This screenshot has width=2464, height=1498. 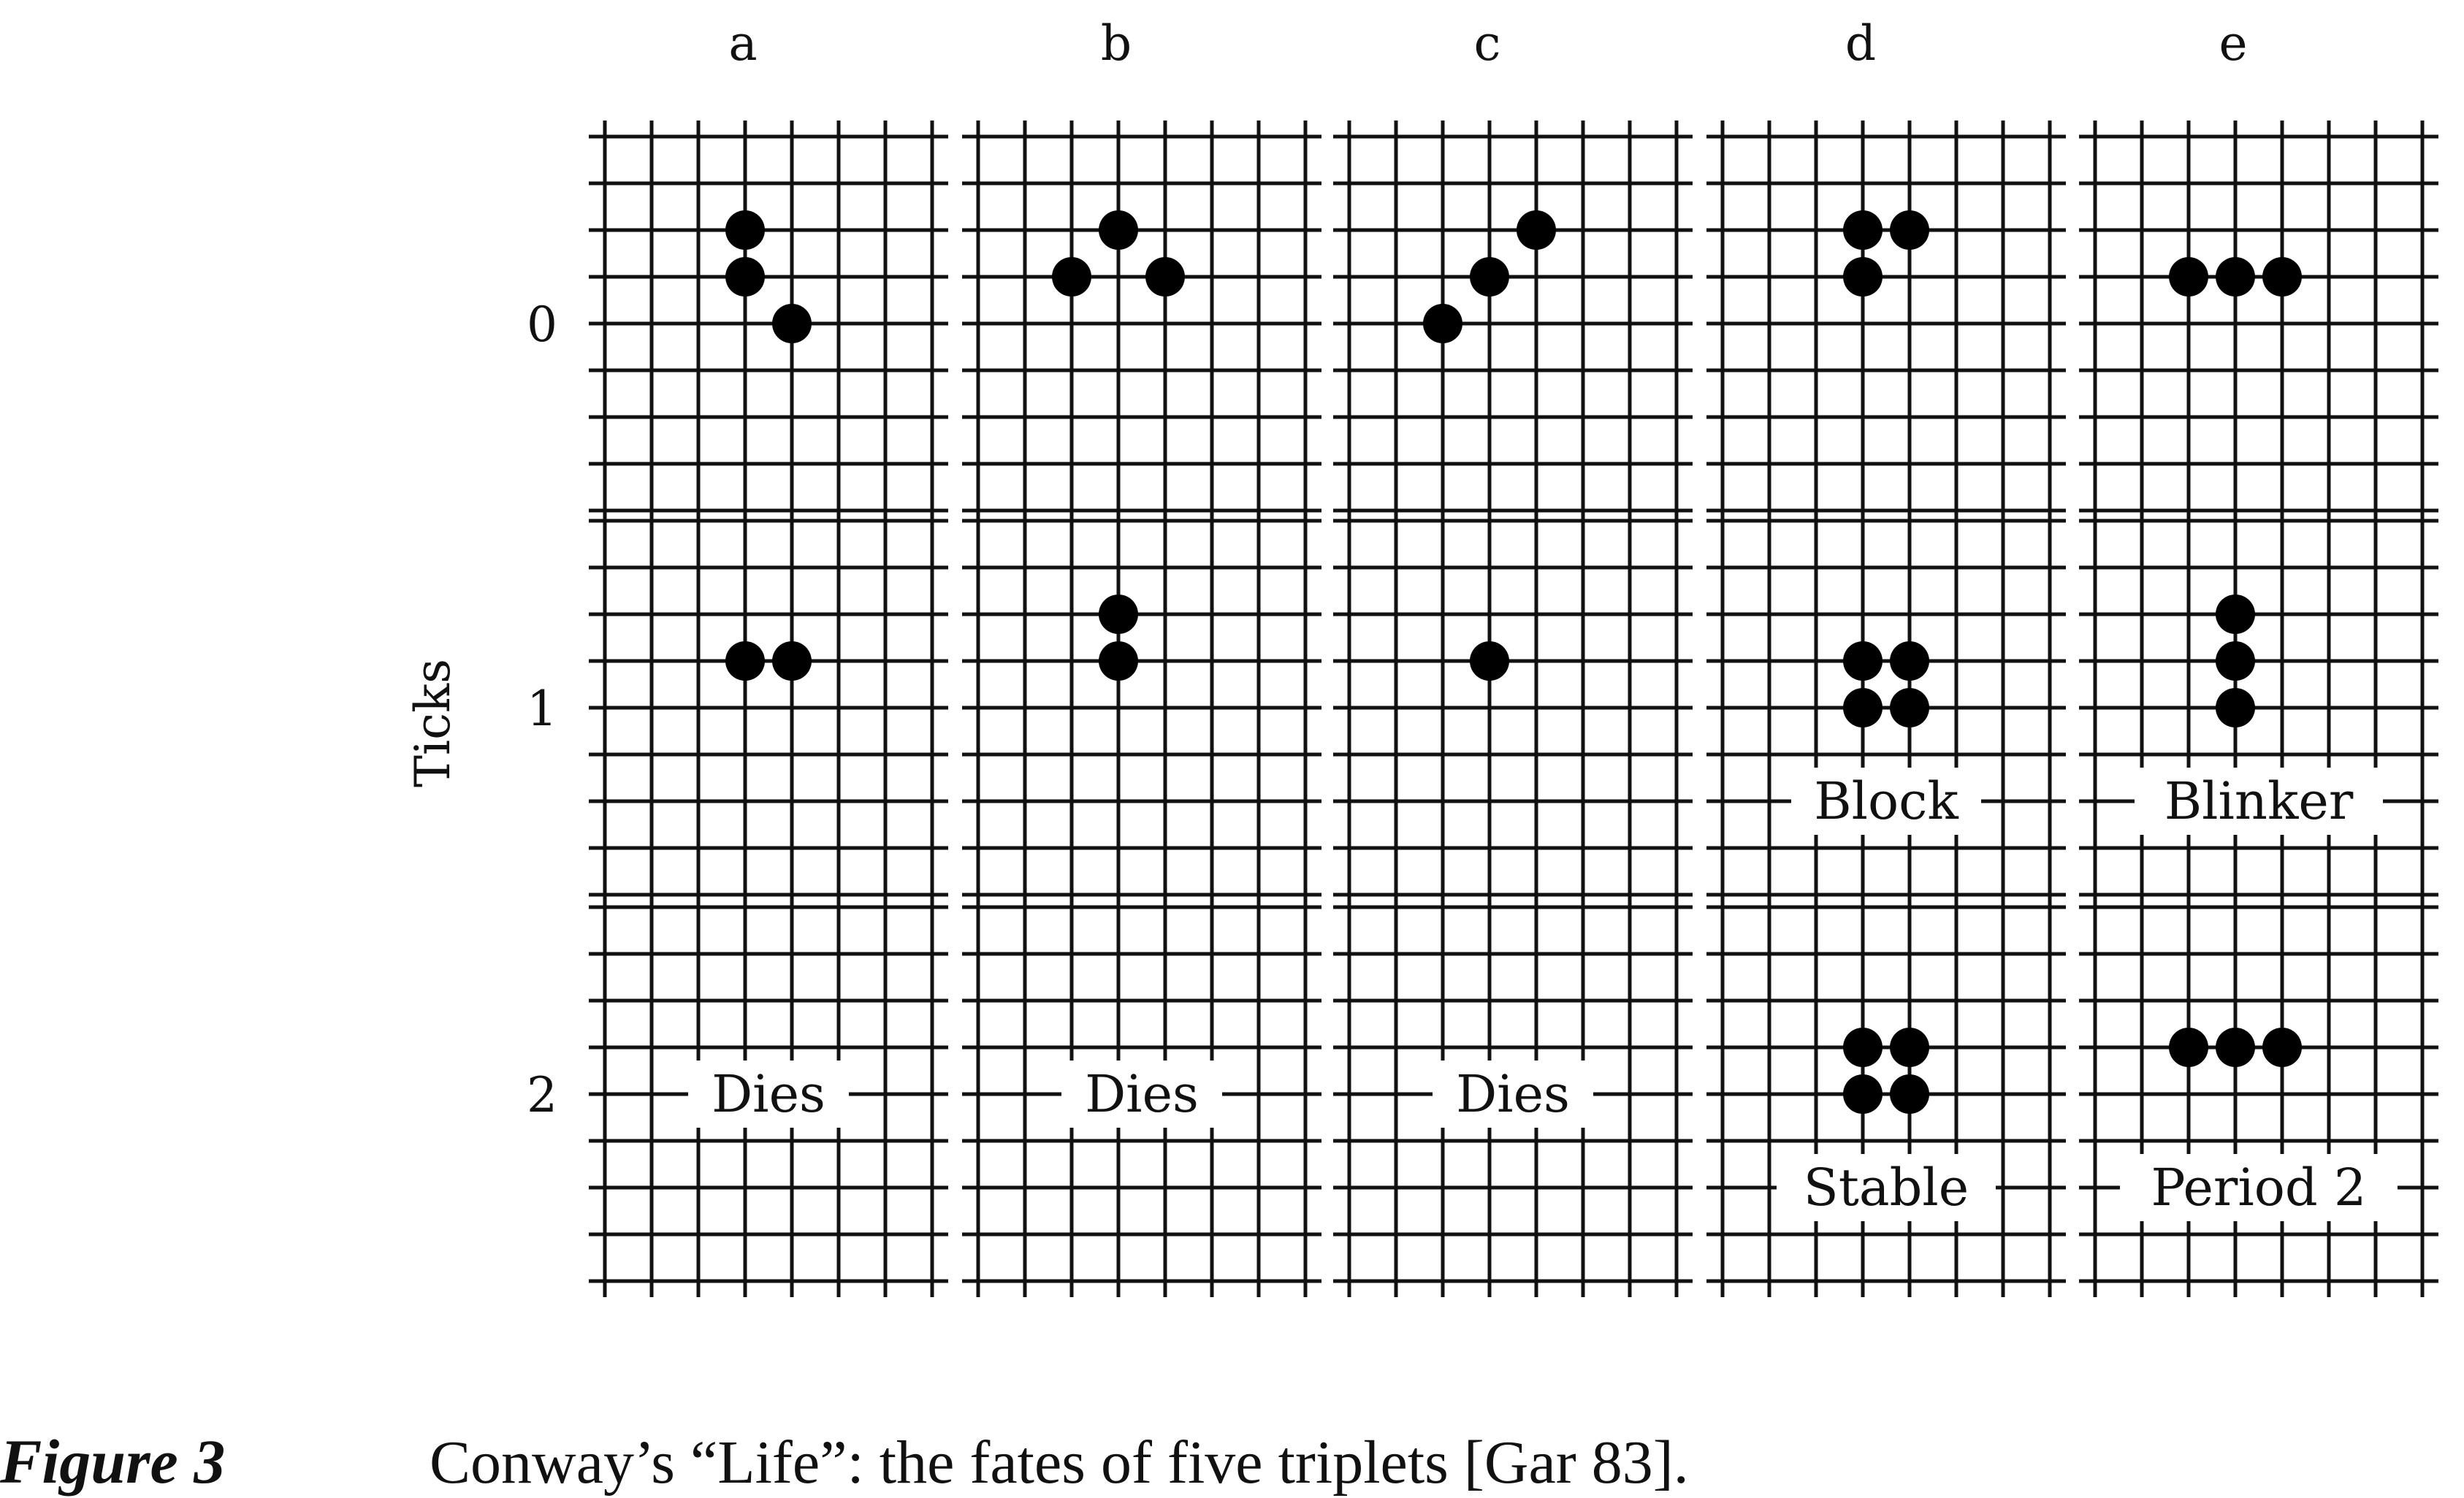 What do you see at coordinates (433, 723) in the screenshot?
I see `ticks-axis-label: Ticks` at bounding box center [433, 723].